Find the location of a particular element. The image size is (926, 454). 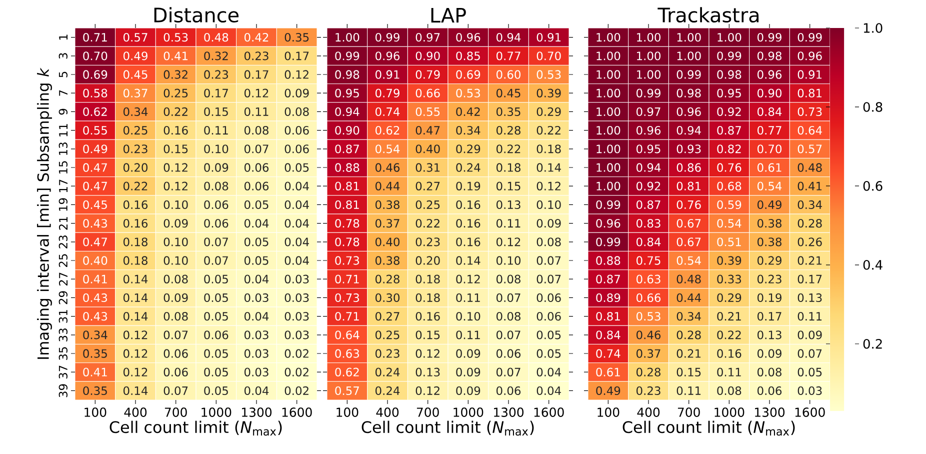

data-label: 0.43 is located at coordinates (95, 316).